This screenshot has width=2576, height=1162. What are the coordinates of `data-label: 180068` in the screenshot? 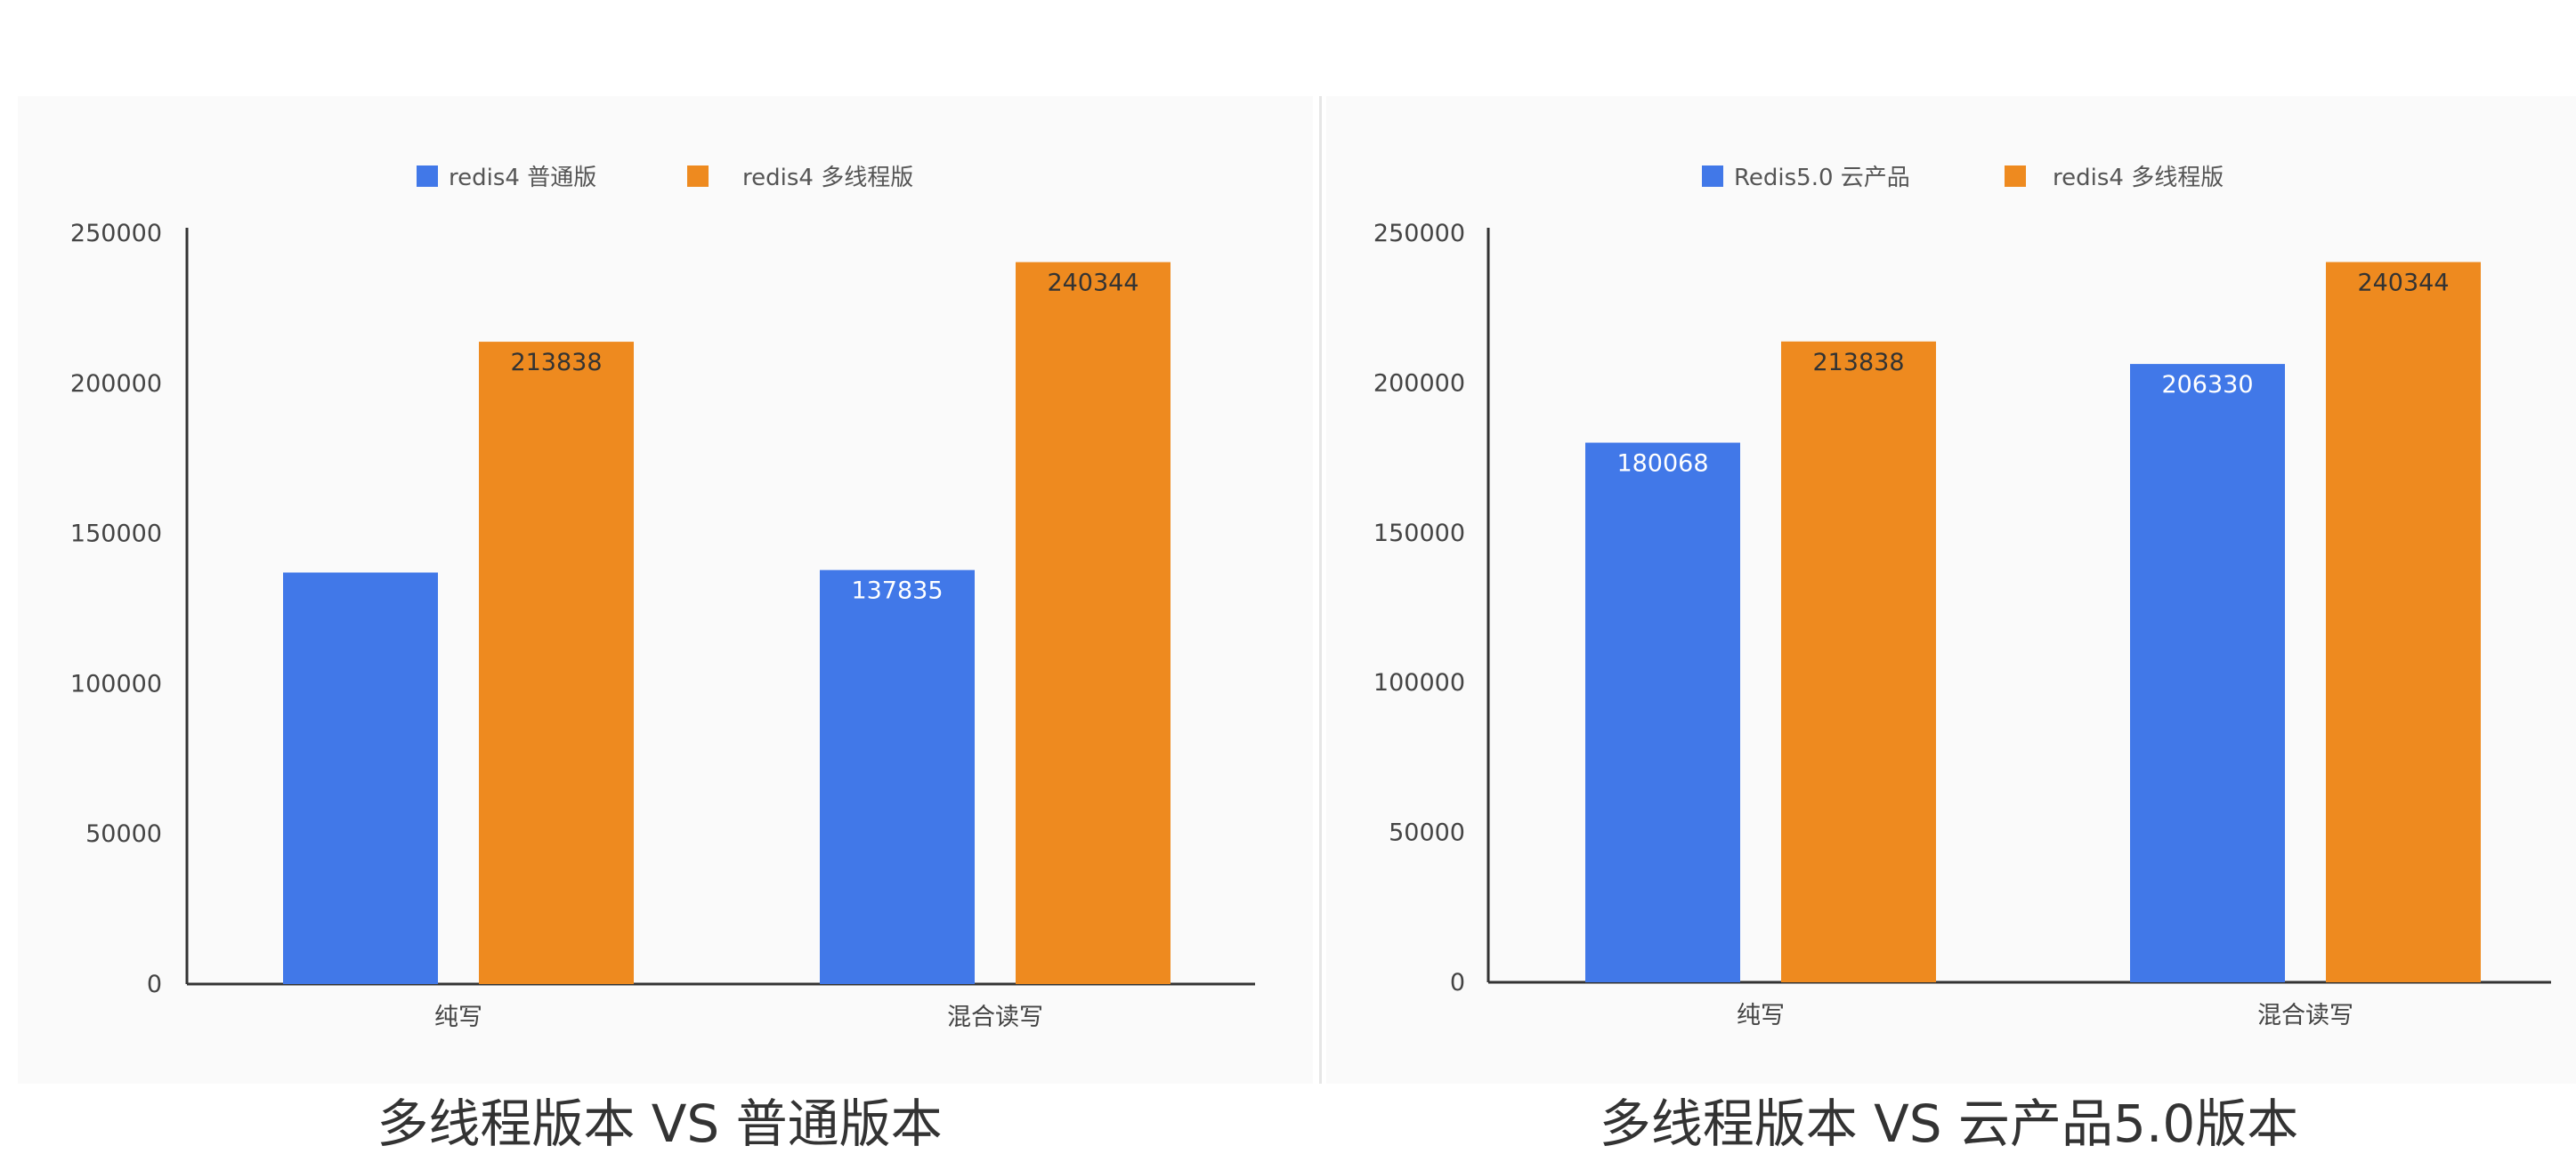 It's located at (1662, 464).